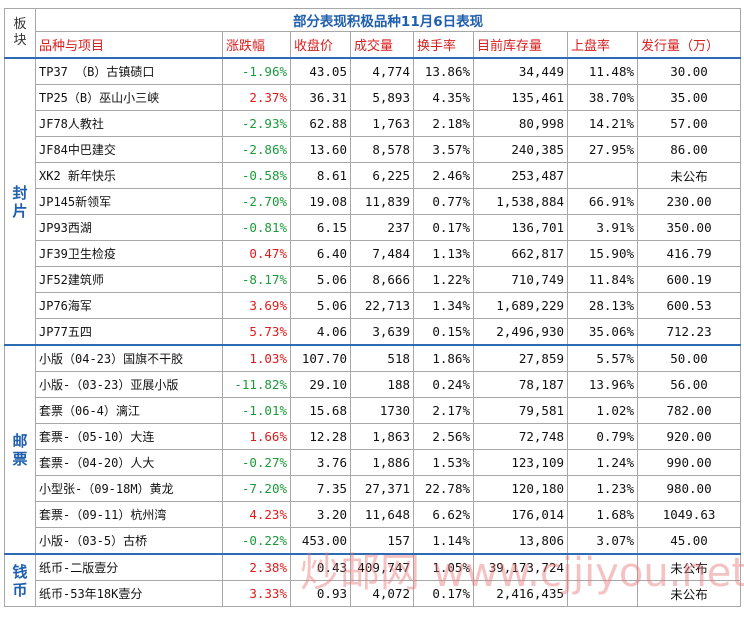 Image resolution: width=744 pixels, height=617 pixels. Describe the element at coordinates (129, 97) in the screenshot. I see `table-cell: TP25（B）巫山小三峡` at that location.